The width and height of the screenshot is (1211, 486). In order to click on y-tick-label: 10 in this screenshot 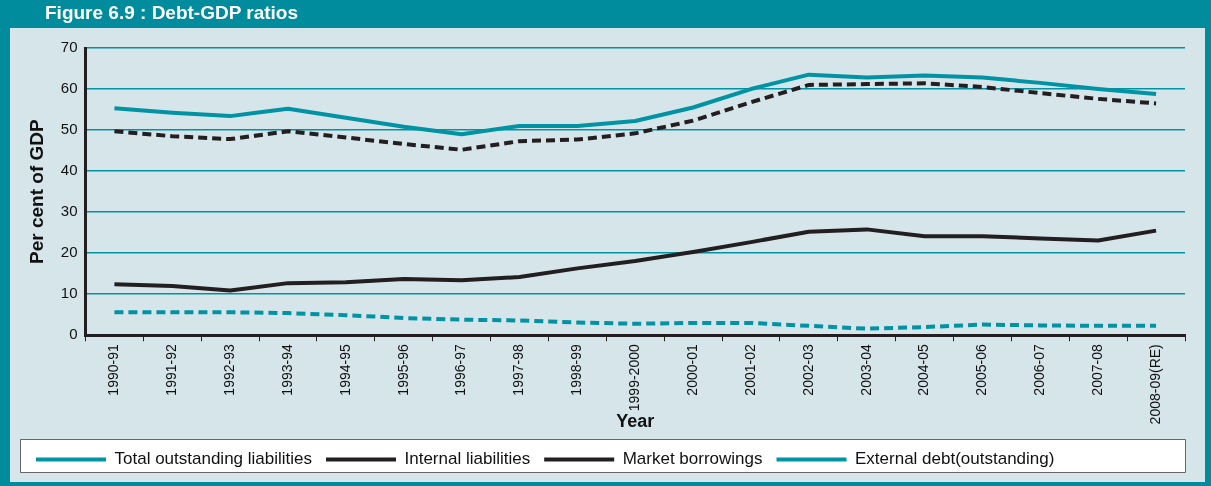, I will do `click(69, 293)`.